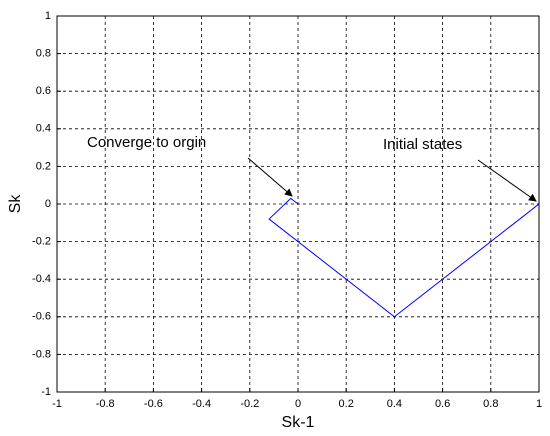 The width and height of the screenshot is (550, 436). What do you see at coordinates (298, 404) in the screenshot?
I see `x-tick-label: 0` at bounding box center [298, 404].